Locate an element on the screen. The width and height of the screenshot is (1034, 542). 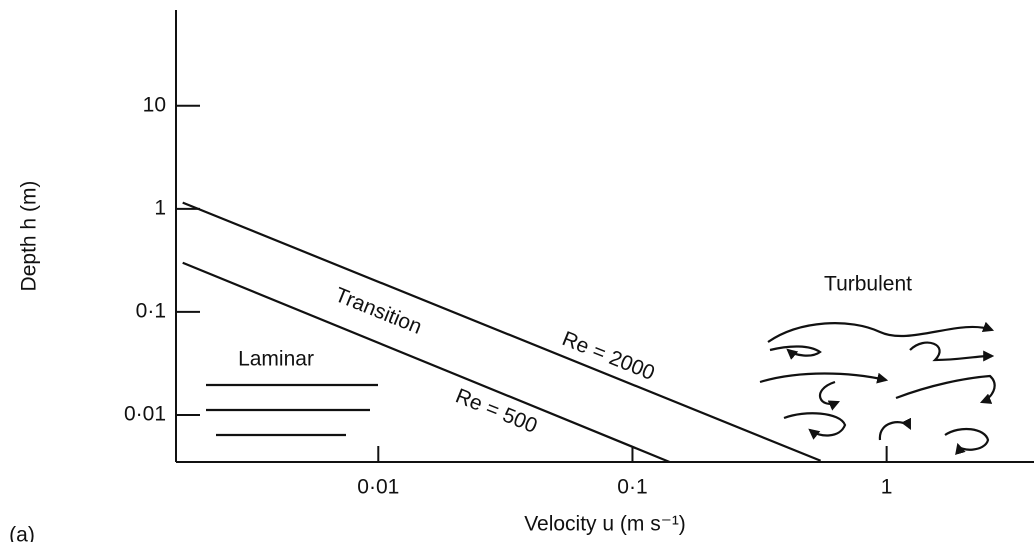
x-axis-label: Velocity u (m s⁻¹) is located at coordinates (605, 524).